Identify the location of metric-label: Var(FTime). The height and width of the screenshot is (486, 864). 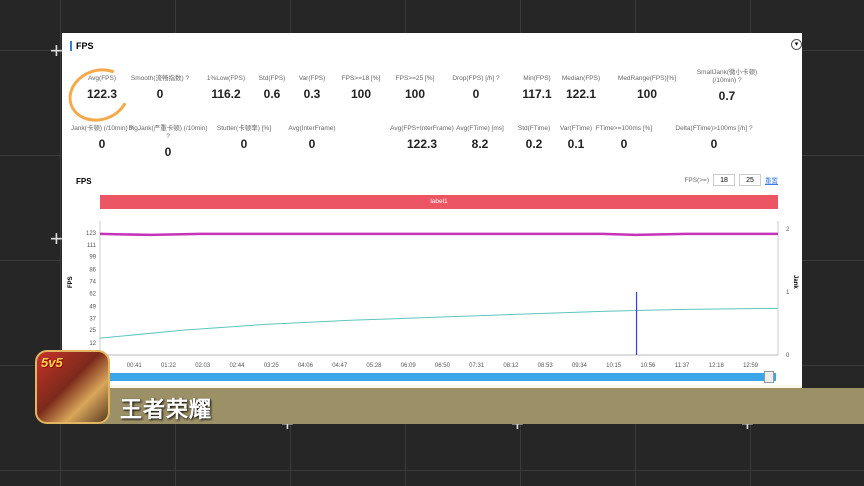
(576, 128).